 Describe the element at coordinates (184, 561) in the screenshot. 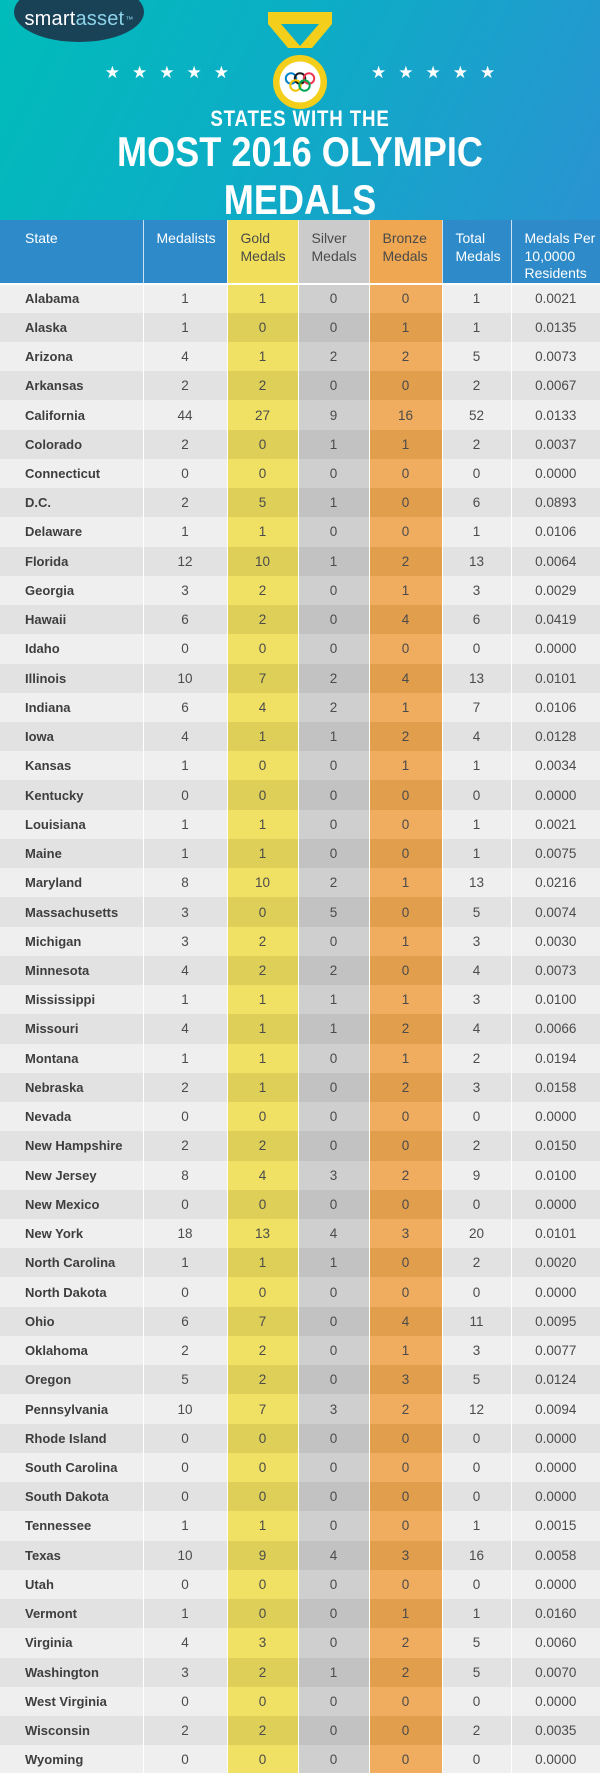

I see `value-cell: 12` at that location.